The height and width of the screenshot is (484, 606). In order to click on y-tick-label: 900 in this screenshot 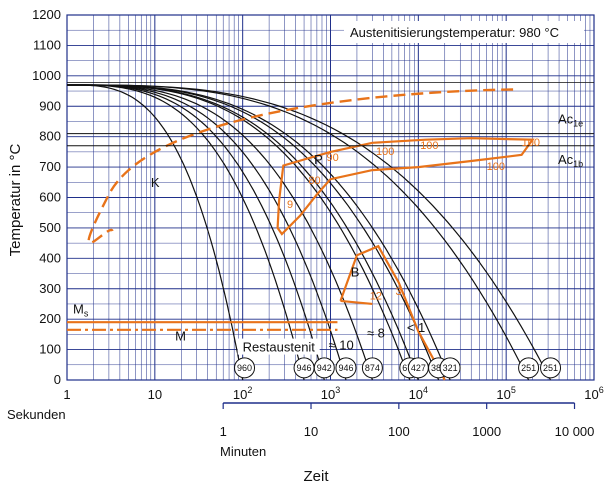, I will do `click(50, 105)`.